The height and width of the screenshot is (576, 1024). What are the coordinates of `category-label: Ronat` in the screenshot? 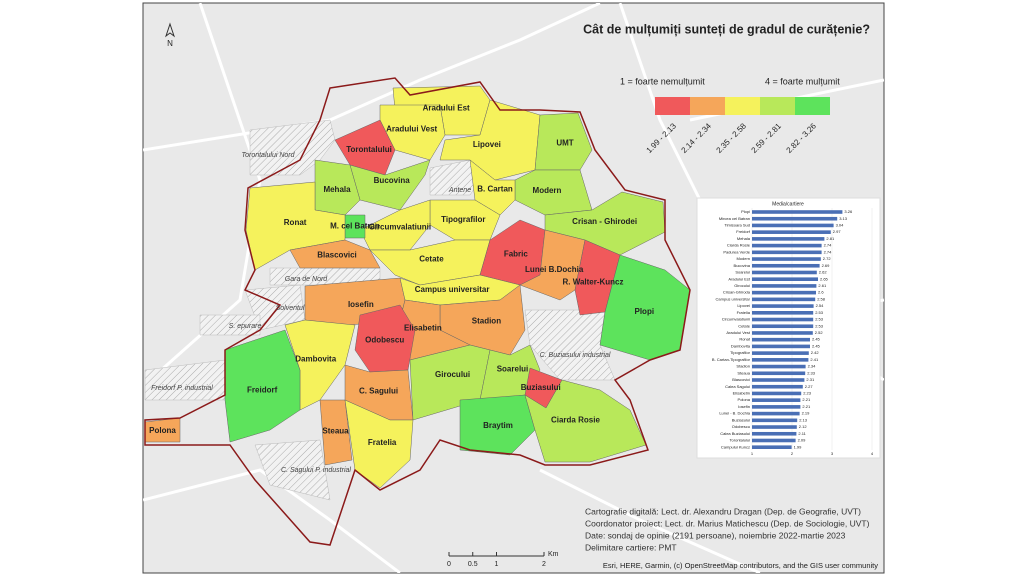 It's located at (745, 339).